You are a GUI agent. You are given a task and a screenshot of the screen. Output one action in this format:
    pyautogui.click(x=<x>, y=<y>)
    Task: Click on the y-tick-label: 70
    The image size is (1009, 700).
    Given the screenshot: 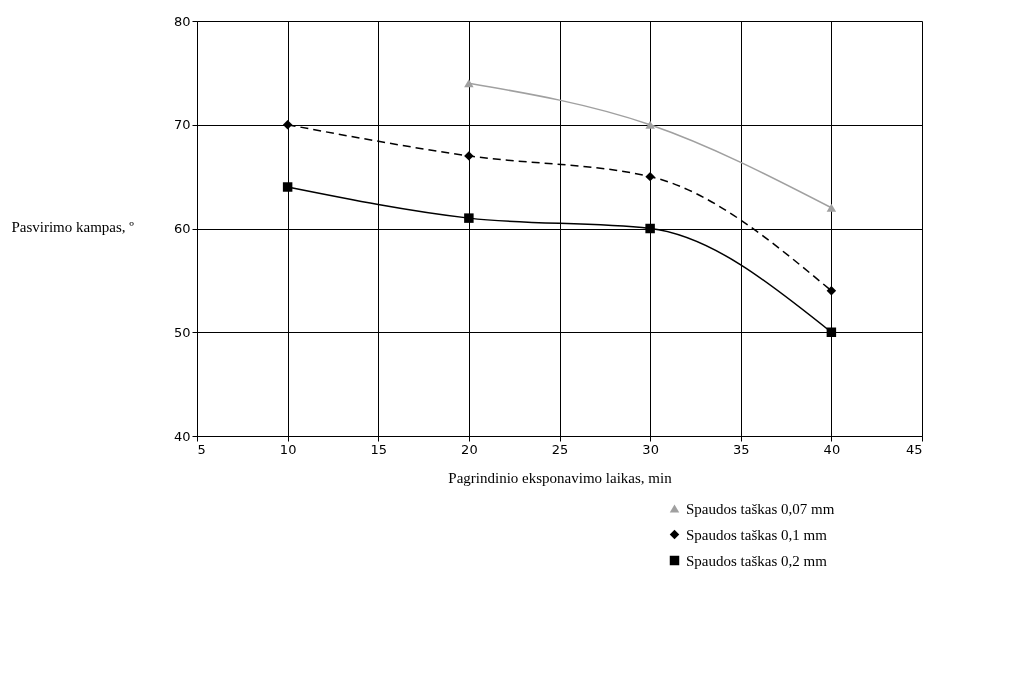 What is the action you would take?
    pyautogui.click(x=182, y=125)
    